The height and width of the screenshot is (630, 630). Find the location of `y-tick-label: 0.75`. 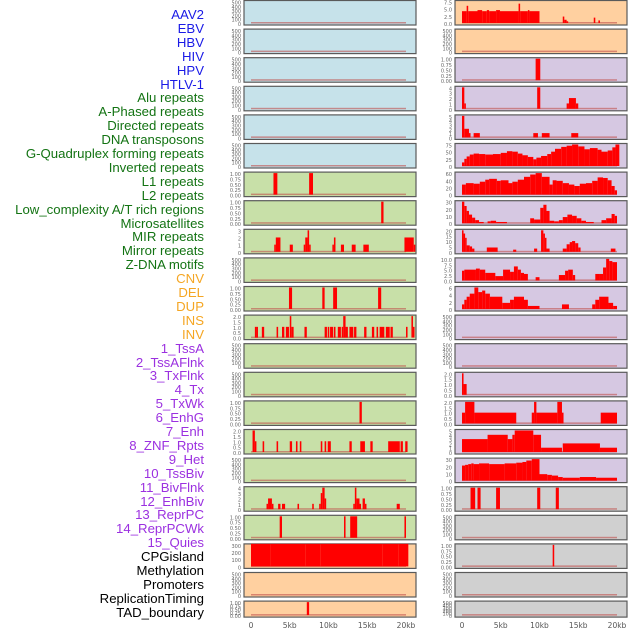

y-tick-label: 0.75 is located at coordinates (235, 209).